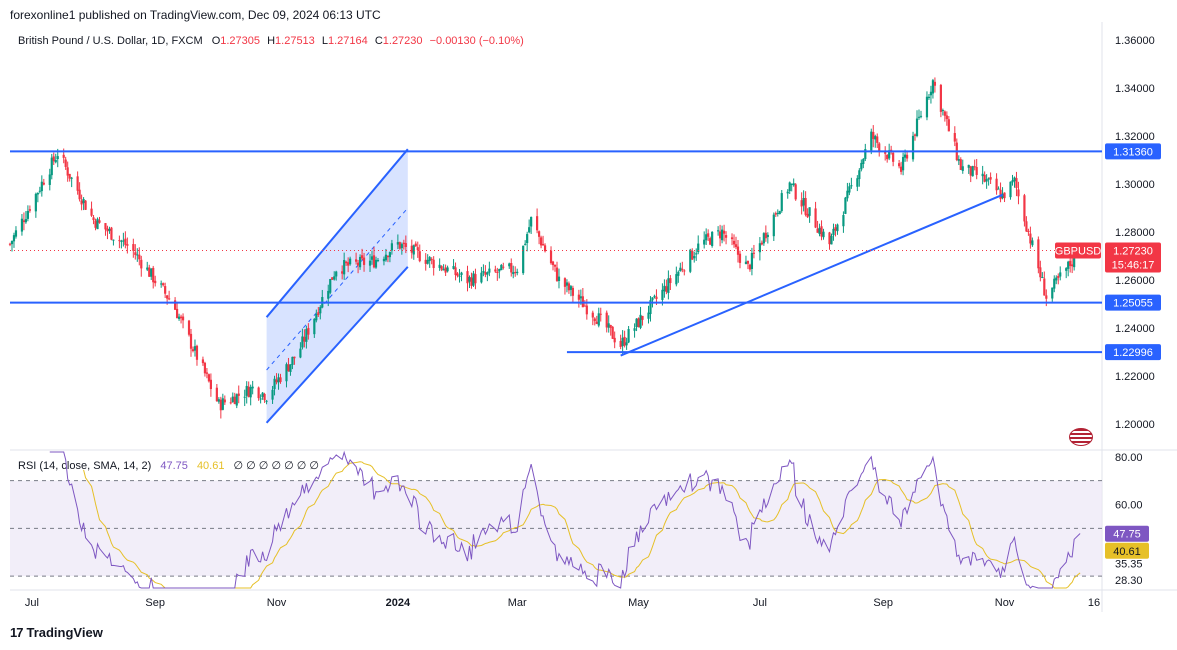 The height and width of the screenshot is (650, 1177). What do you see at coordinates (85, 466) in the screenshot?
I see `rsi-title: RSI (14, close, SMA, 14, 2)` at bounding box center [85, 466].